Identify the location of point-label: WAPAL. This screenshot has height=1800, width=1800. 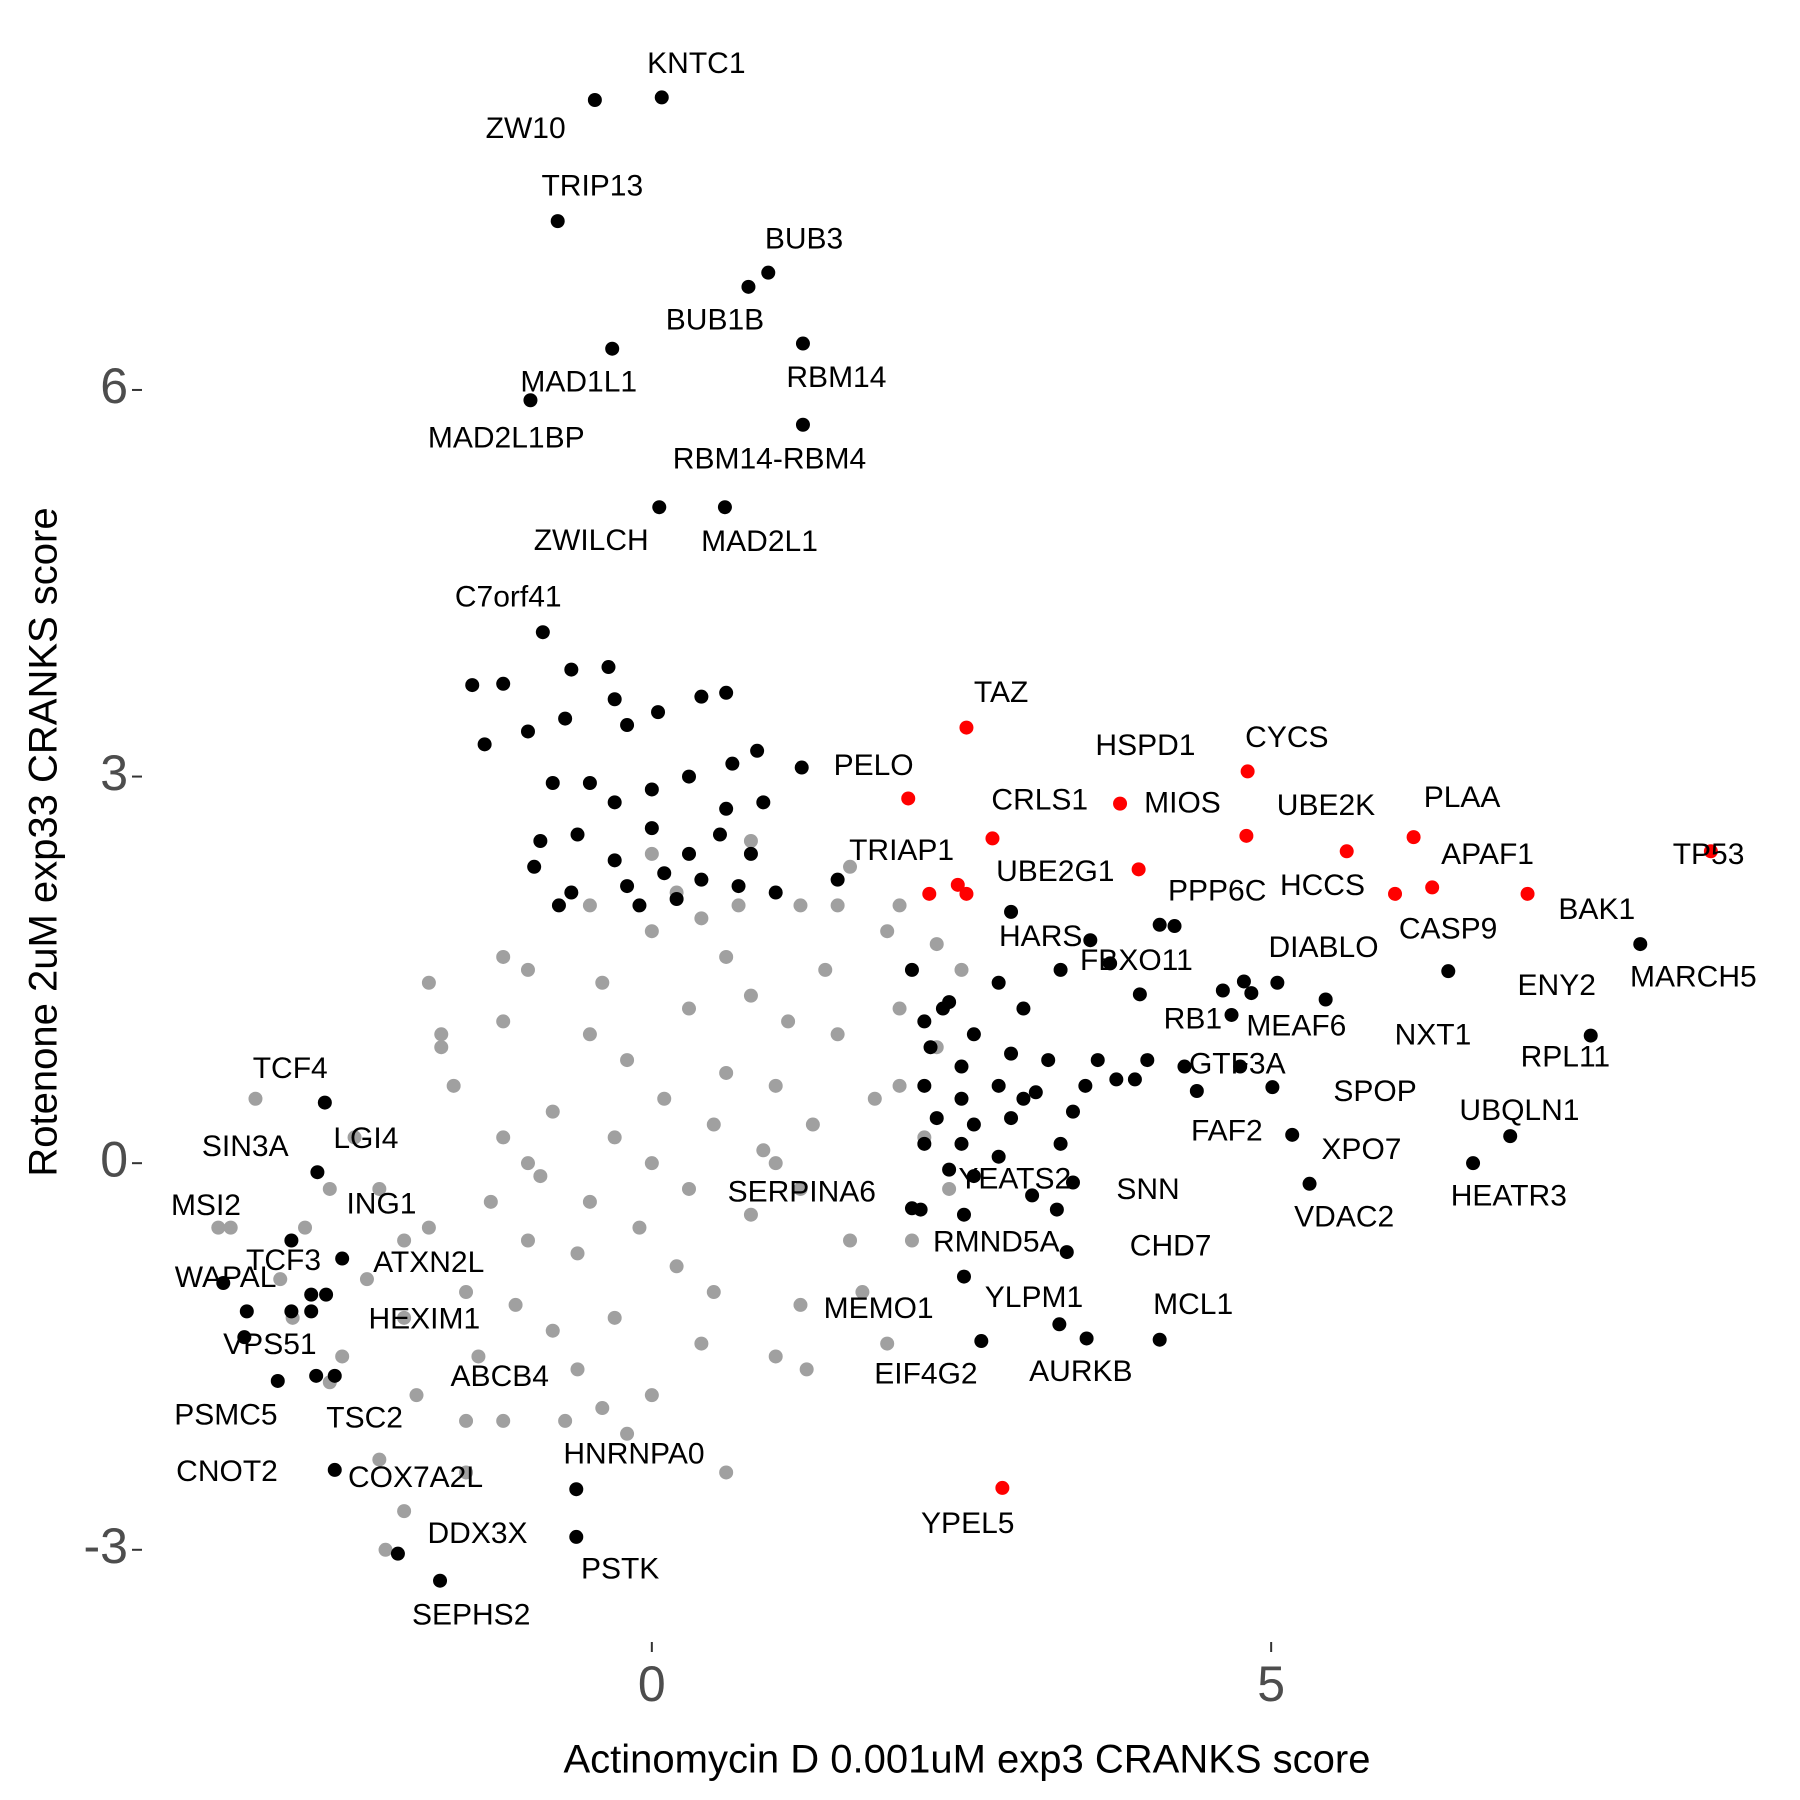
(226, 1277).